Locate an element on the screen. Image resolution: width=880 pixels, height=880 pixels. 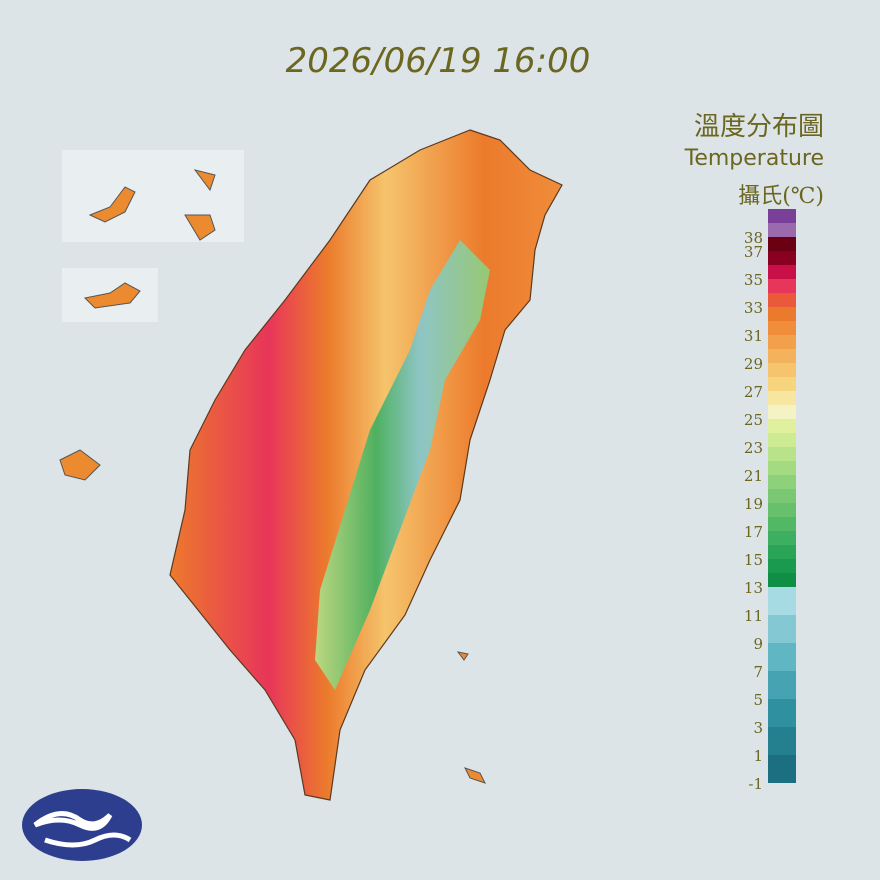
legend-tick-label: 13 is located at coordinates (753, 588).